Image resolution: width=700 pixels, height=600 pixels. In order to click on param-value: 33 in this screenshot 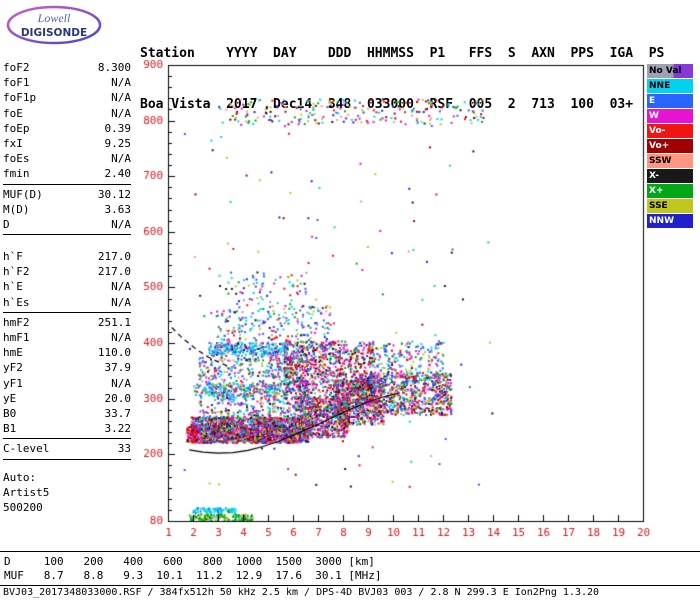, I will do `click(124, 449)`.